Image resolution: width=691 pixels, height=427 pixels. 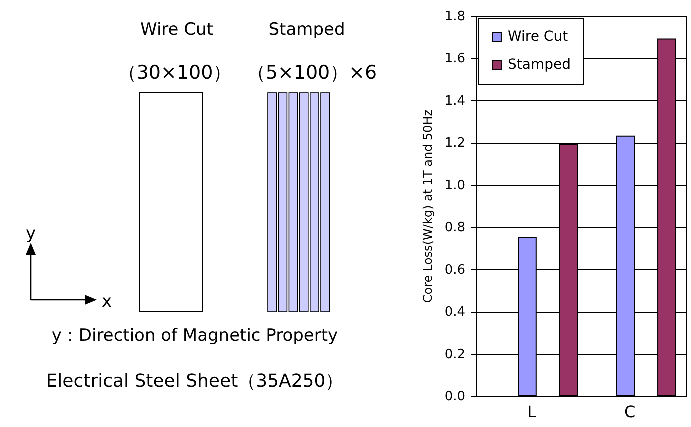 I want to click on text: x, so click(x=107, y=302).